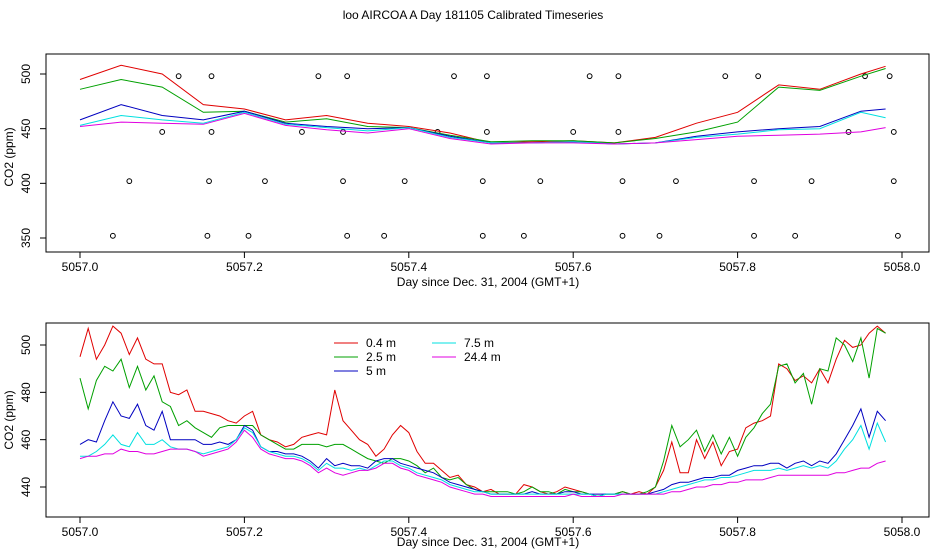 Image resolution: width=950 pixels, height=550 pixels. Describe the element at coordinates (482, 463) in the screenshot. I see `bottom-series-line-24-4-m` at that location.